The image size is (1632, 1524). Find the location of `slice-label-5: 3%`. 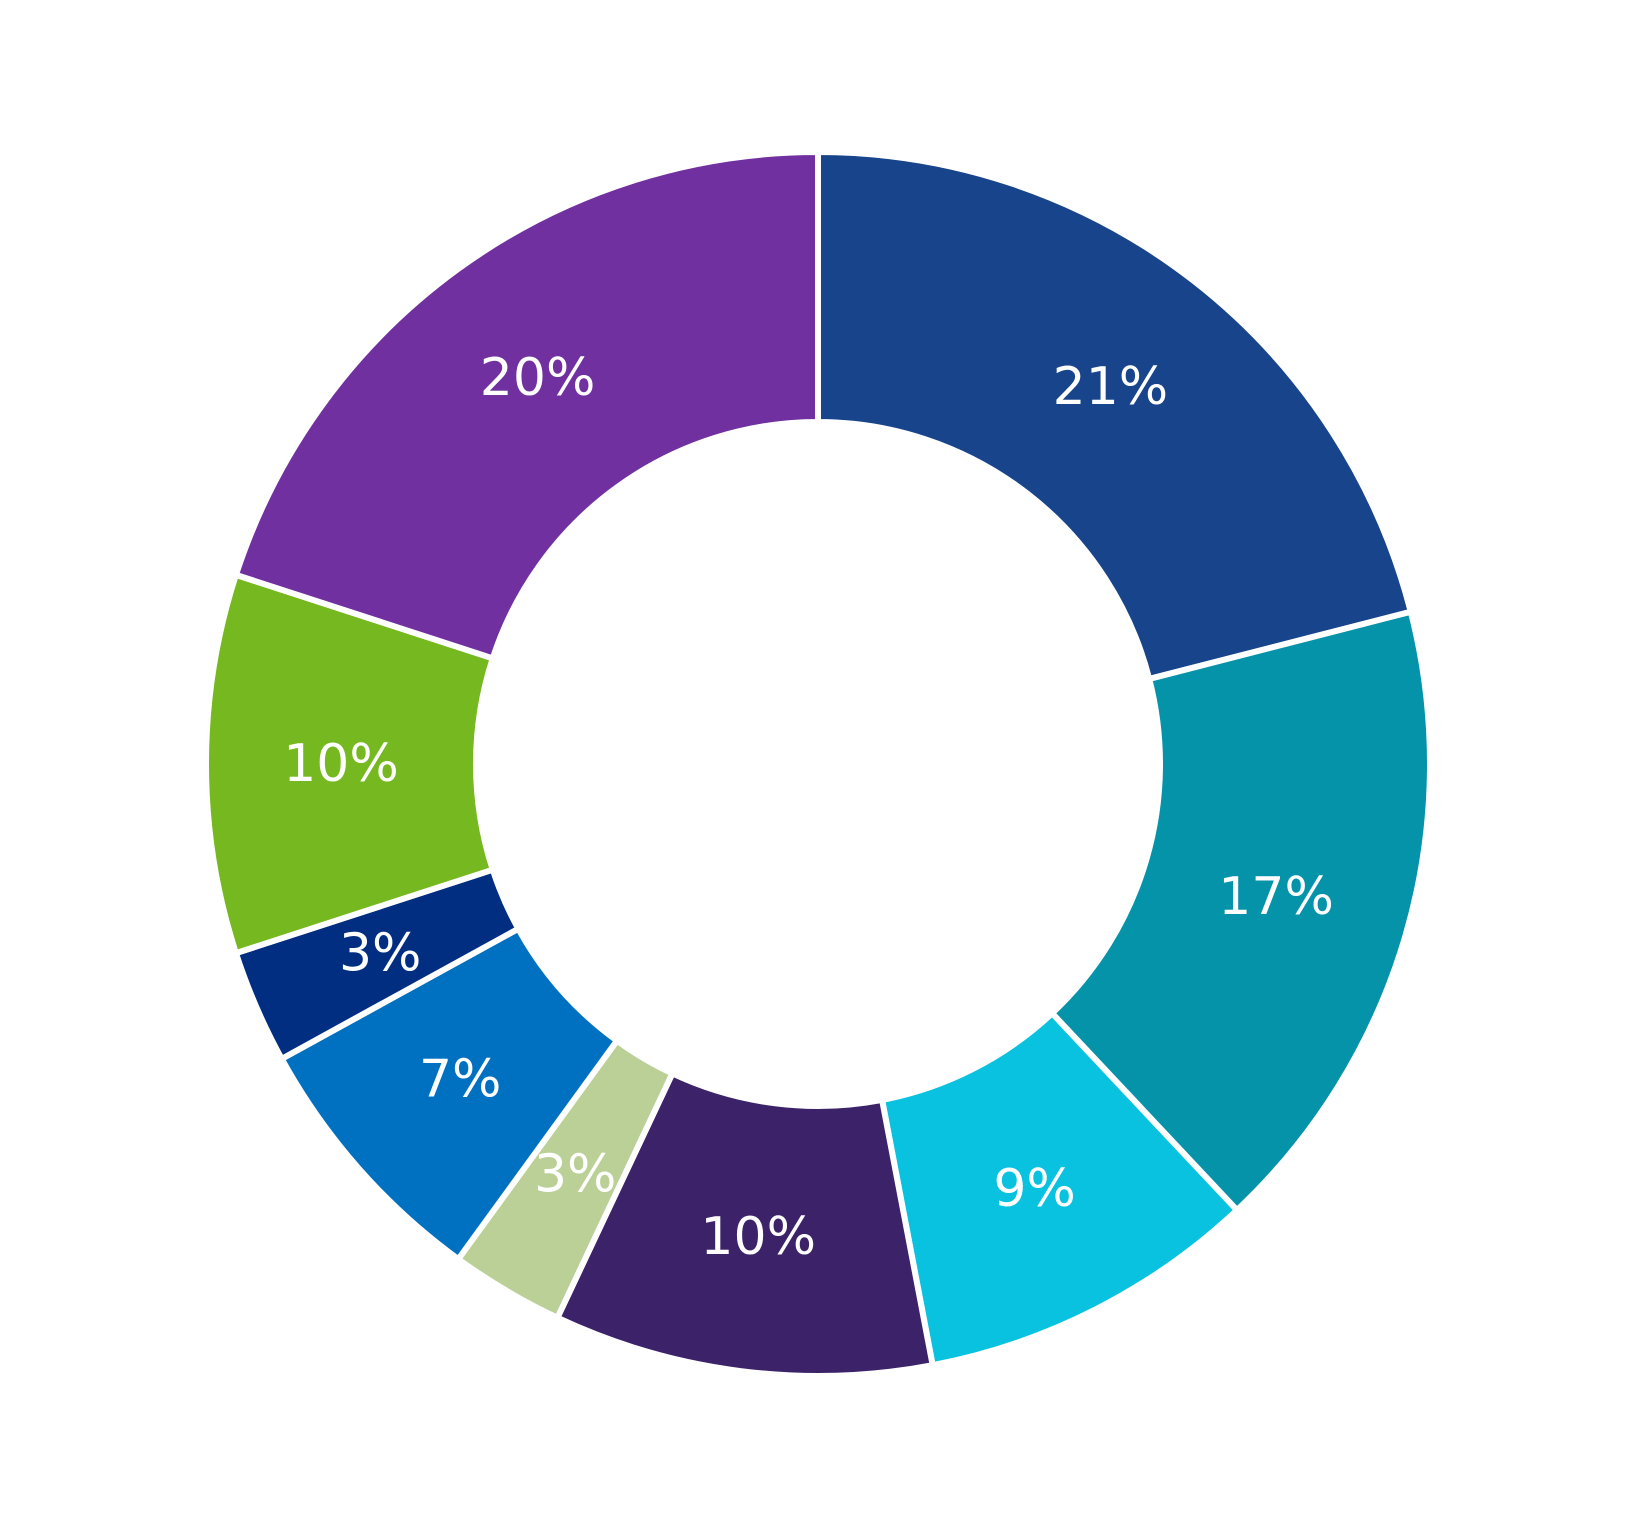

slice-label-5: 3% is located at coordinates (575, 1175).